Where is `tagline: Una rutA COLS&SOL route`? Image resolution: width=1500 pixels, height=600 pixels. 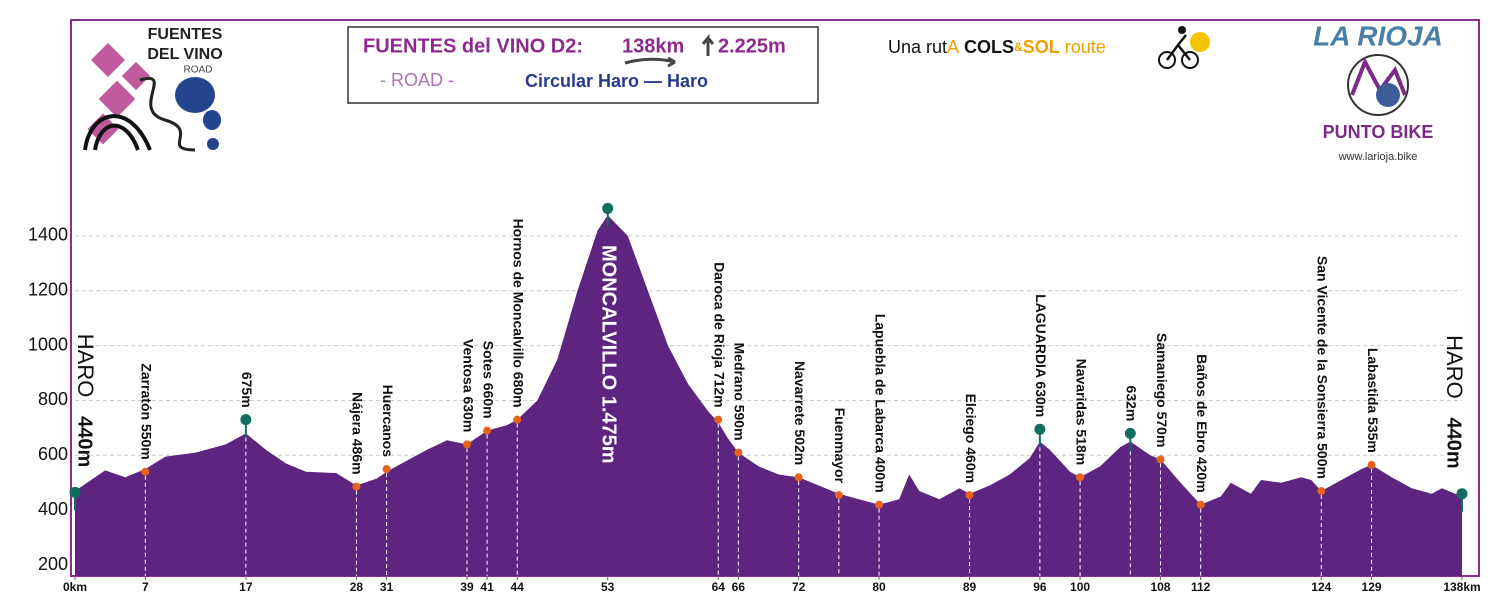 tagline: Una rutA COLS&SOL route is located at coordinates (997, 47).